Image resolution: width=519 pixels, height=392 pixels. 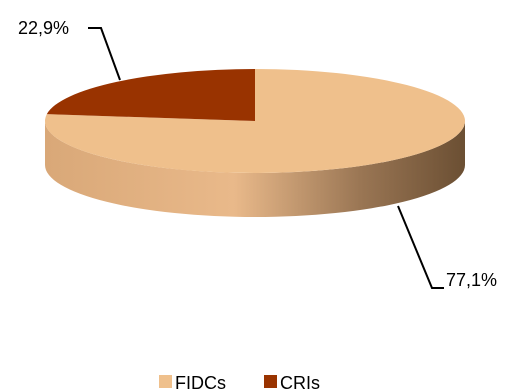 I want to click on legend-swatch-cris, so click(x=270, y=381).